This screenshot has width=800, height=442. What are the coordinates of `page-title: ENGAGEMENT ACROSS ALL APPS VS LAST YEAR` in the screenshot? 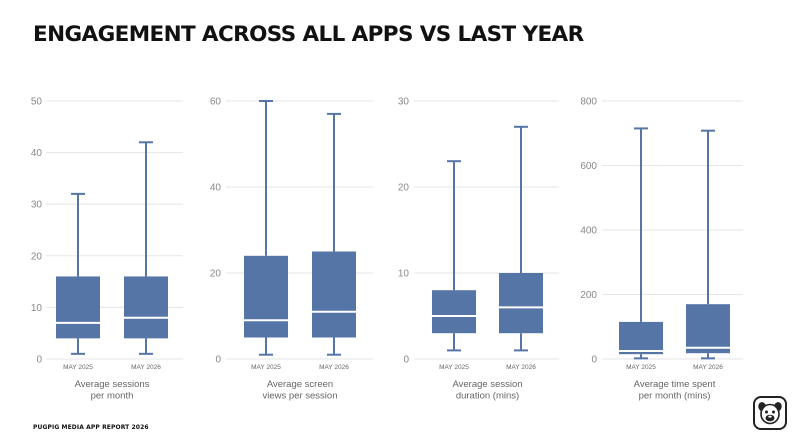 It's located at (308, 34).